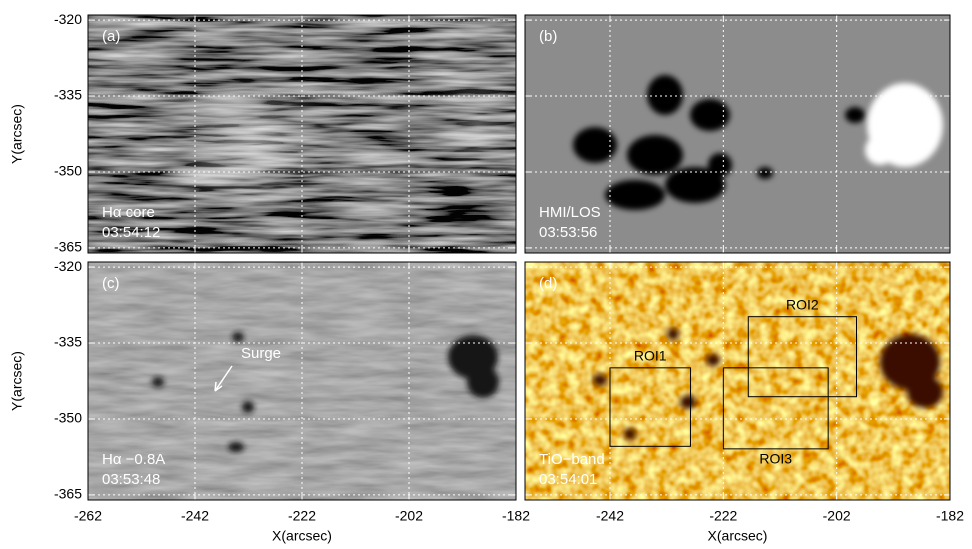 This screenshot has width=972, height=549. Describe the element at coordinates (223, 378) in the screenshot. I see `surge-arrow` at that location.